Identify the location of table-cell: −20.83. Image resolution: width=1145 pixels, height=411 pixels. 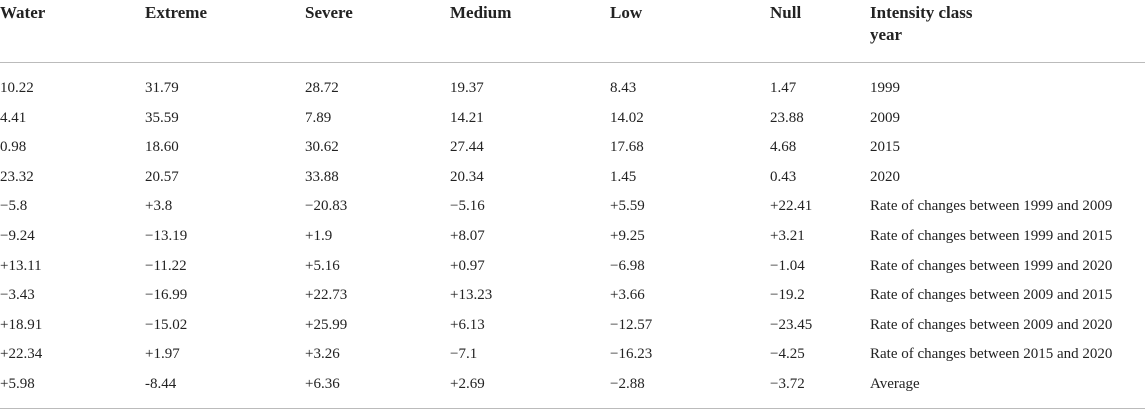
(326, 206).